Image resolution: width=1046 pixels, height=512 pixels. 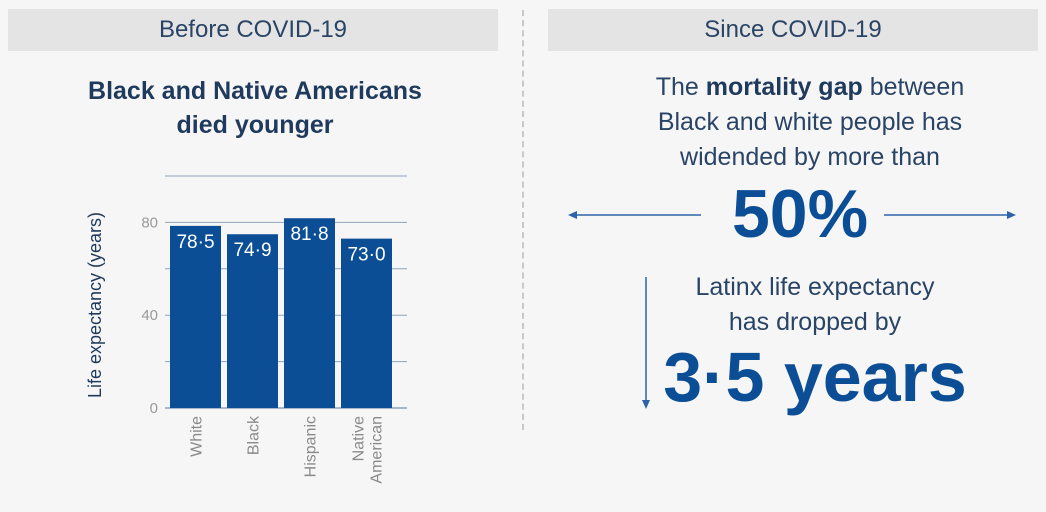 What do you see at coordinates (366, 255) in the screenshot?
I see `bar-value-label: 73·0` at bounding box center [366, 255].